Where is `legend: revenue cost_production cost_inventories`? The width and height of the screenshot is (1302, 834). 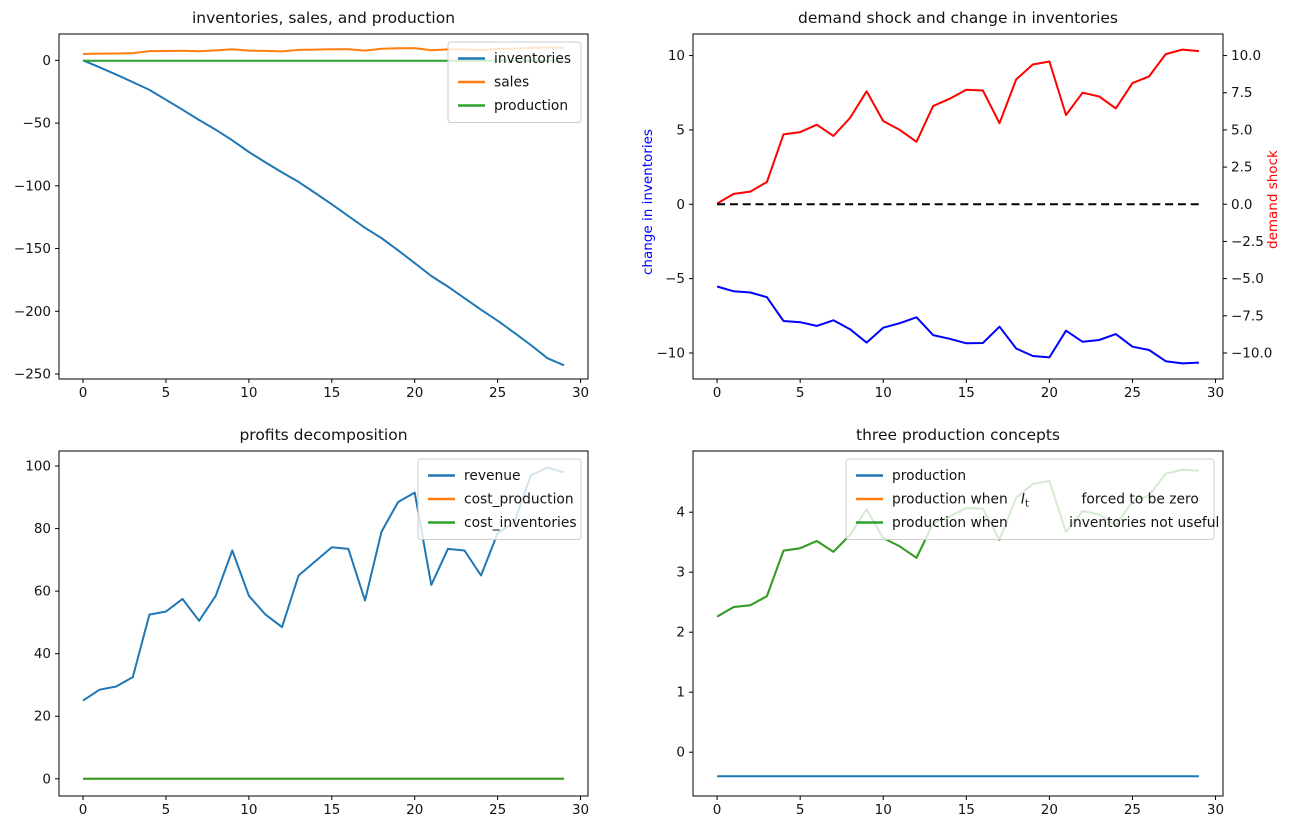
legend: revenue cost_production cost_inventories is located at coordinates (499, 499).